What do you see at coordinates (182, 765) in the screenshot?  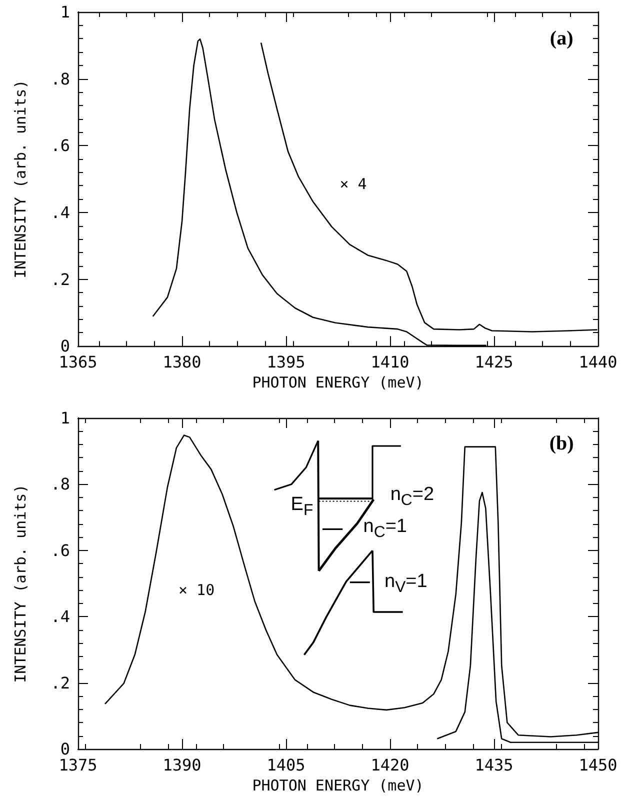 I see `x-tick-label: 1390` at bounding box center [182, 765].